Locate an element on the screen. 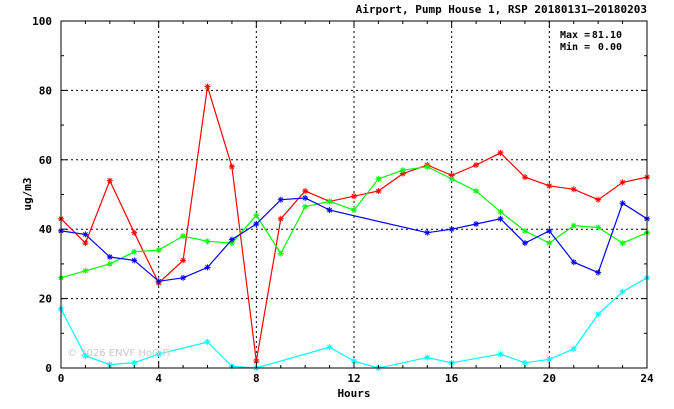  x-axis-title: Hours is located at coordinates (353, 393).